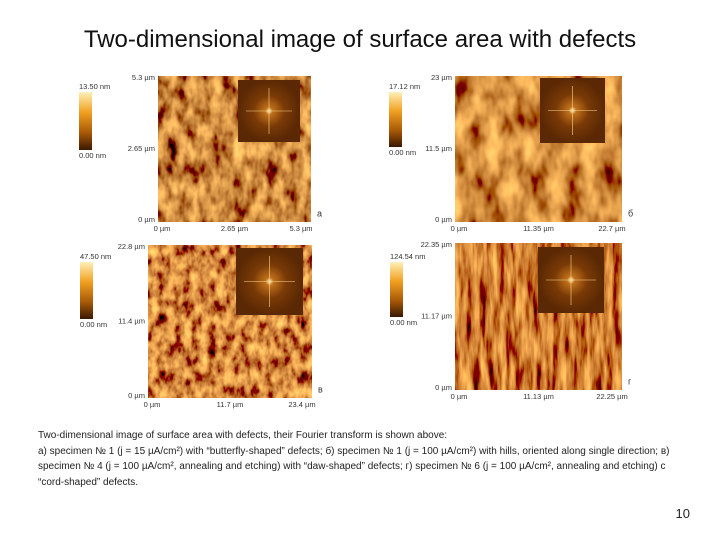 Image resolution: width=720 pixels, height=540 pixels. Describe the element at coordinates (682, 513) in the screenshot. I see `page-number: 10` at that location.